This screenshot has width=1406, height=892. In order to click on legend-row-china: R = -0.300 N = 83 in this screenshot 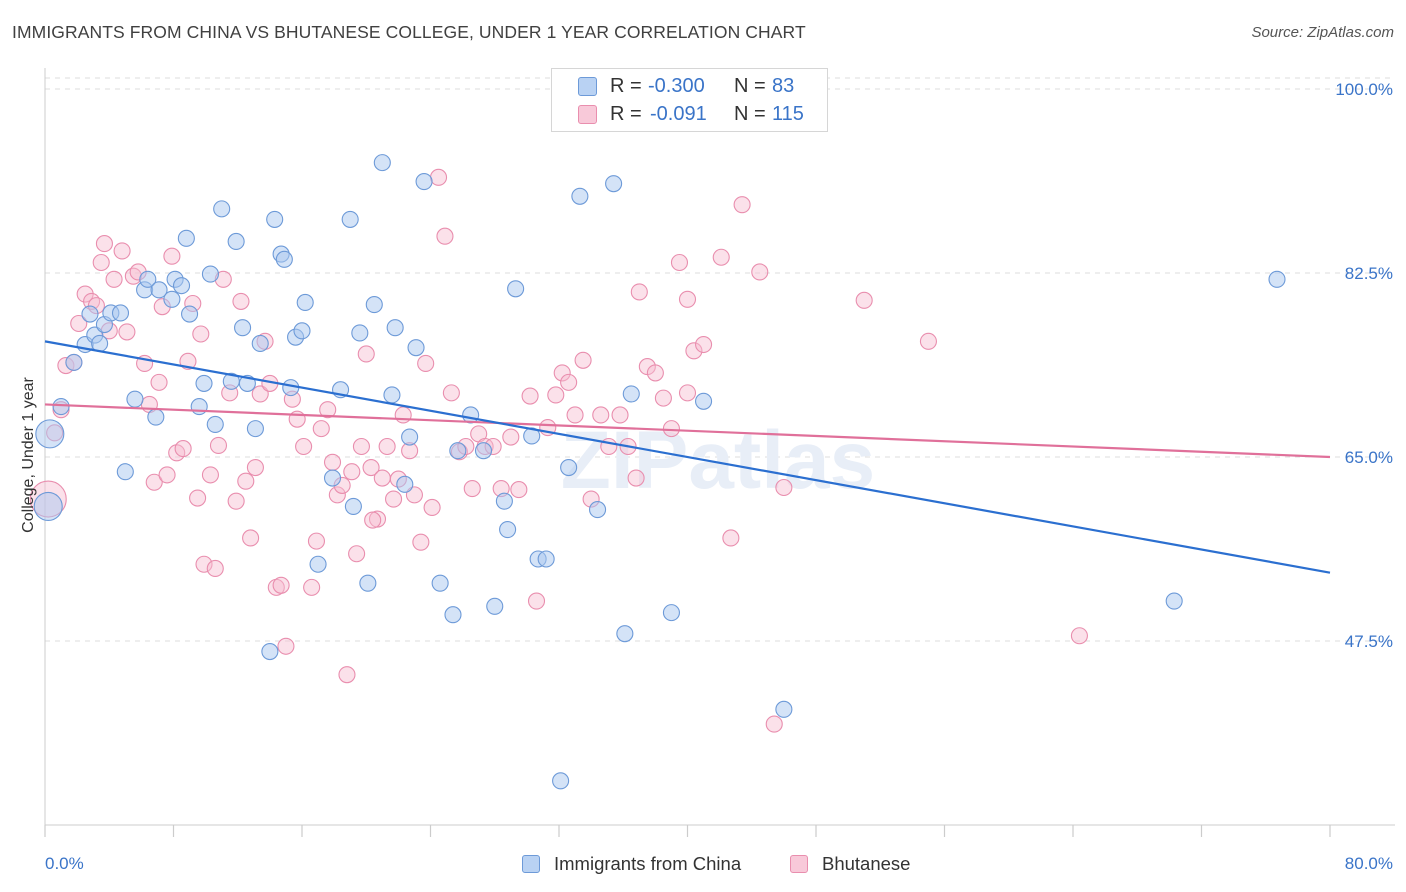, I will do `click(689, 86)`.